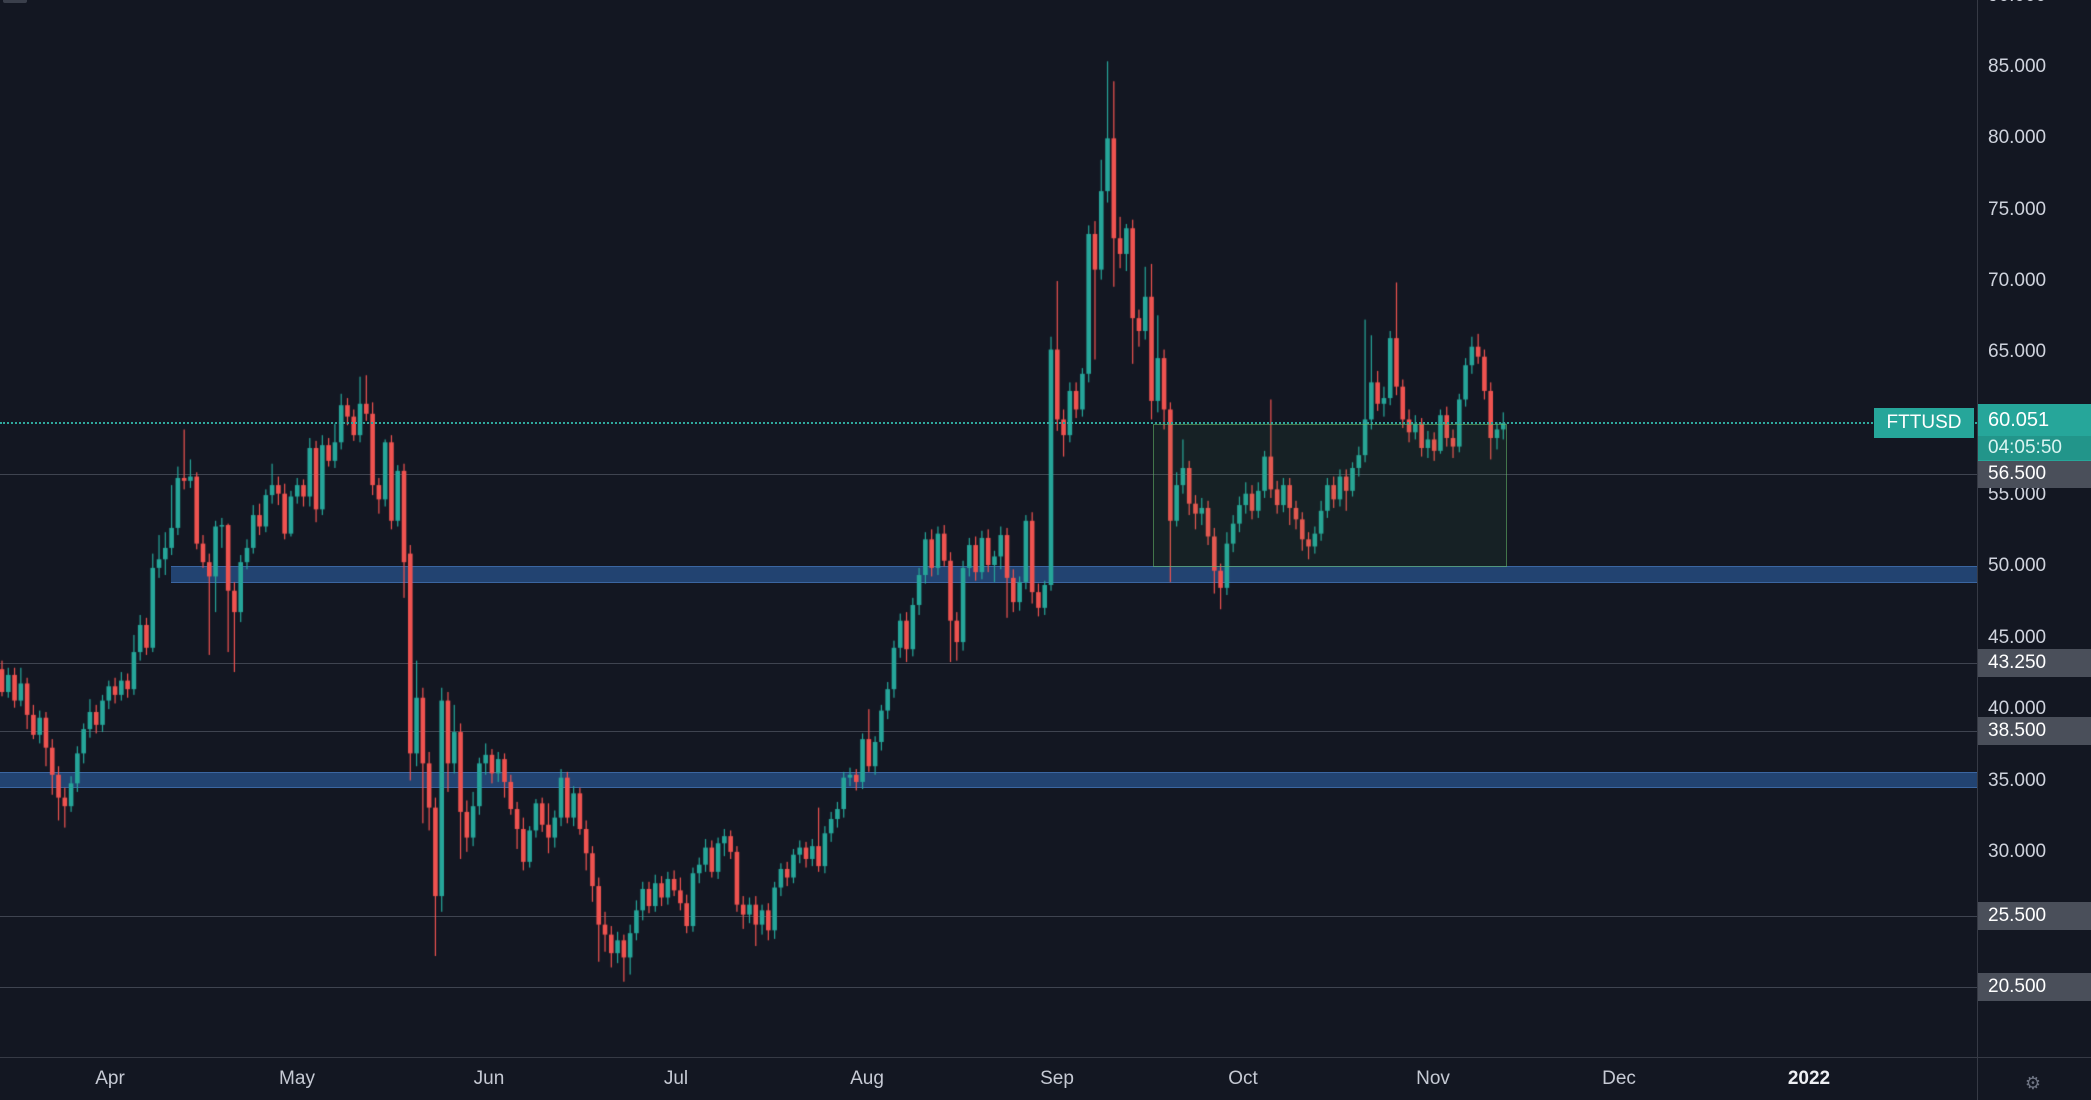  I want to click on time-tick-label: Aug, so click(867, 1078).